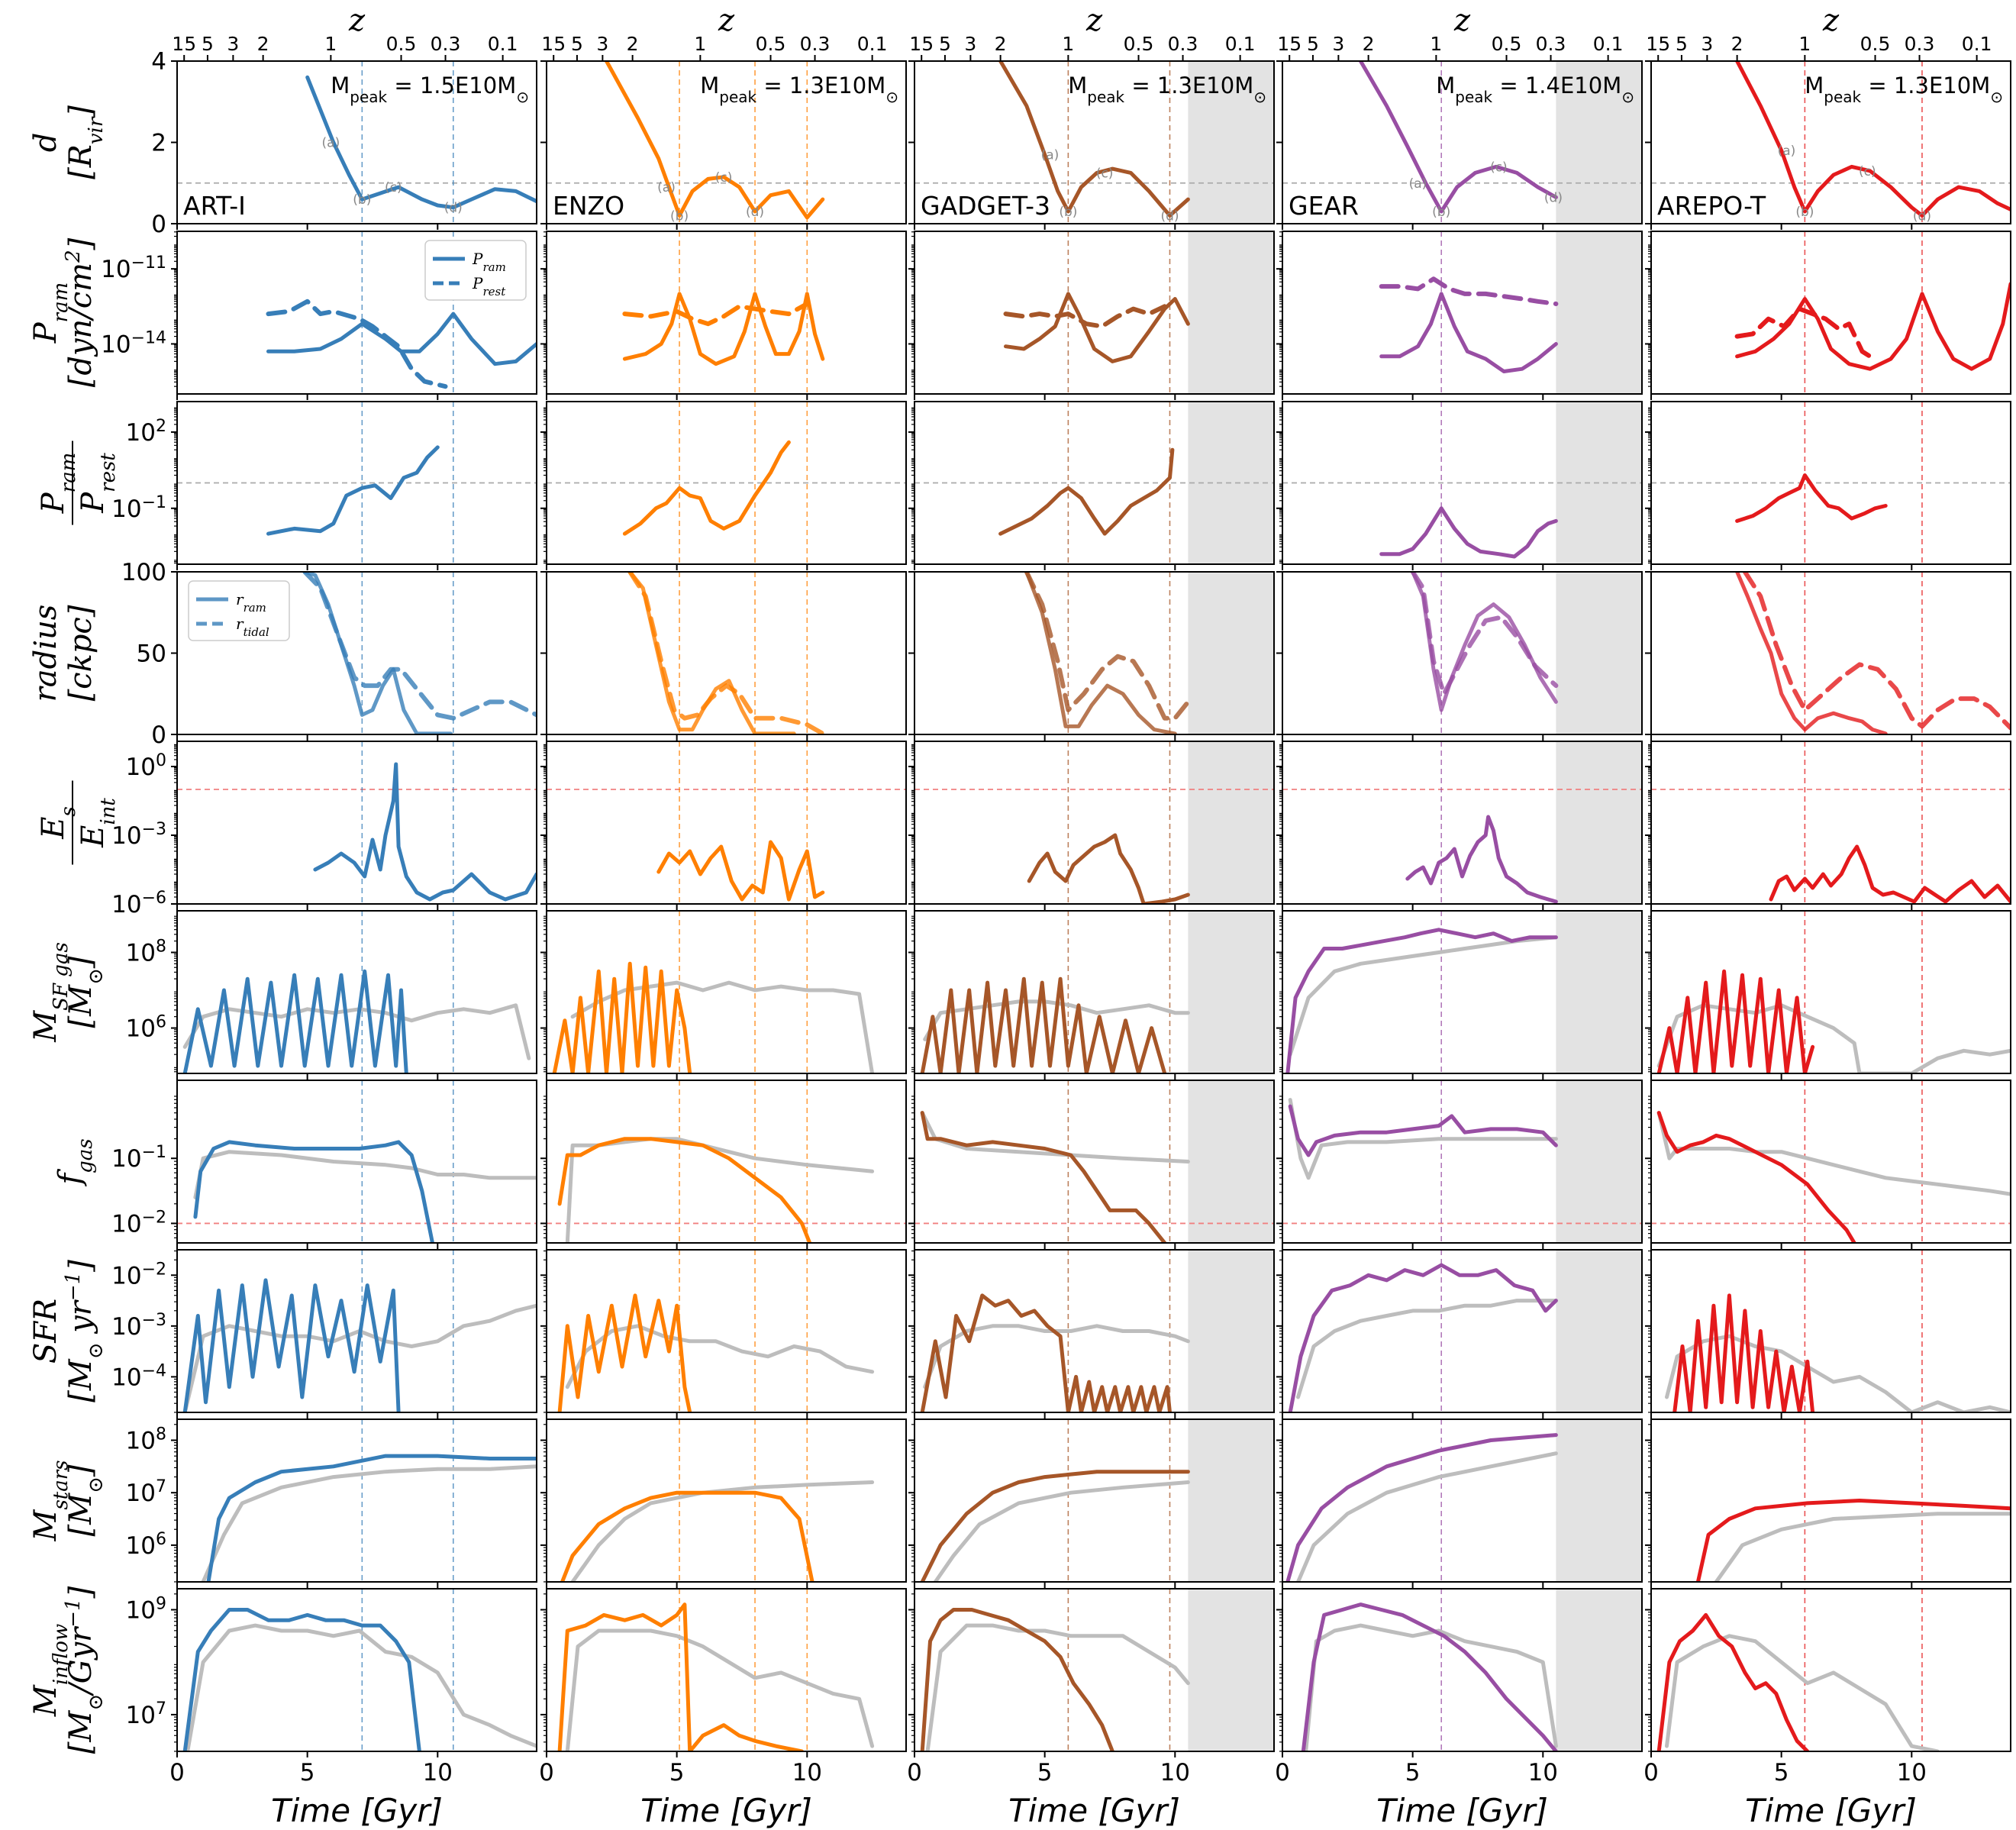 This screenshot has width=2016, height=1830. Describe the element at coordinates (684, 1190) in the screenshot. I see `series-fgas` at that location.